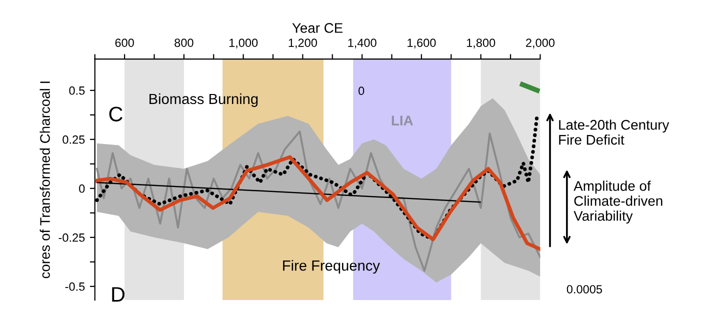  Describe the element at coordinates (331, 267) in the screenshot. I see `annotation: Fire Frequency` at that location.